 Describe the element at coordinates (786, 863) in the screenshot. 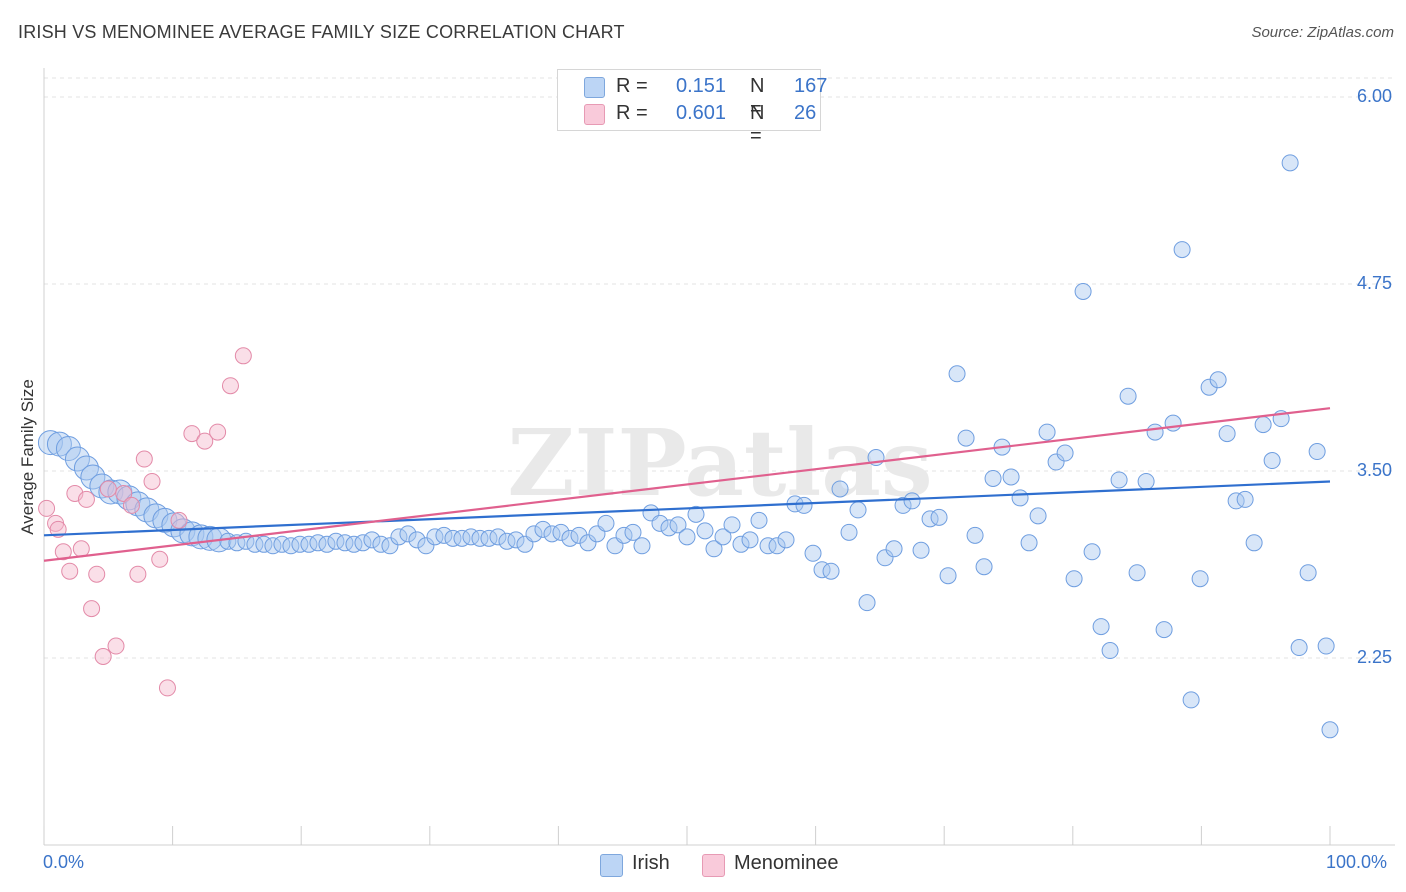

I see `menominee-legend-label: Menominee` at that location.